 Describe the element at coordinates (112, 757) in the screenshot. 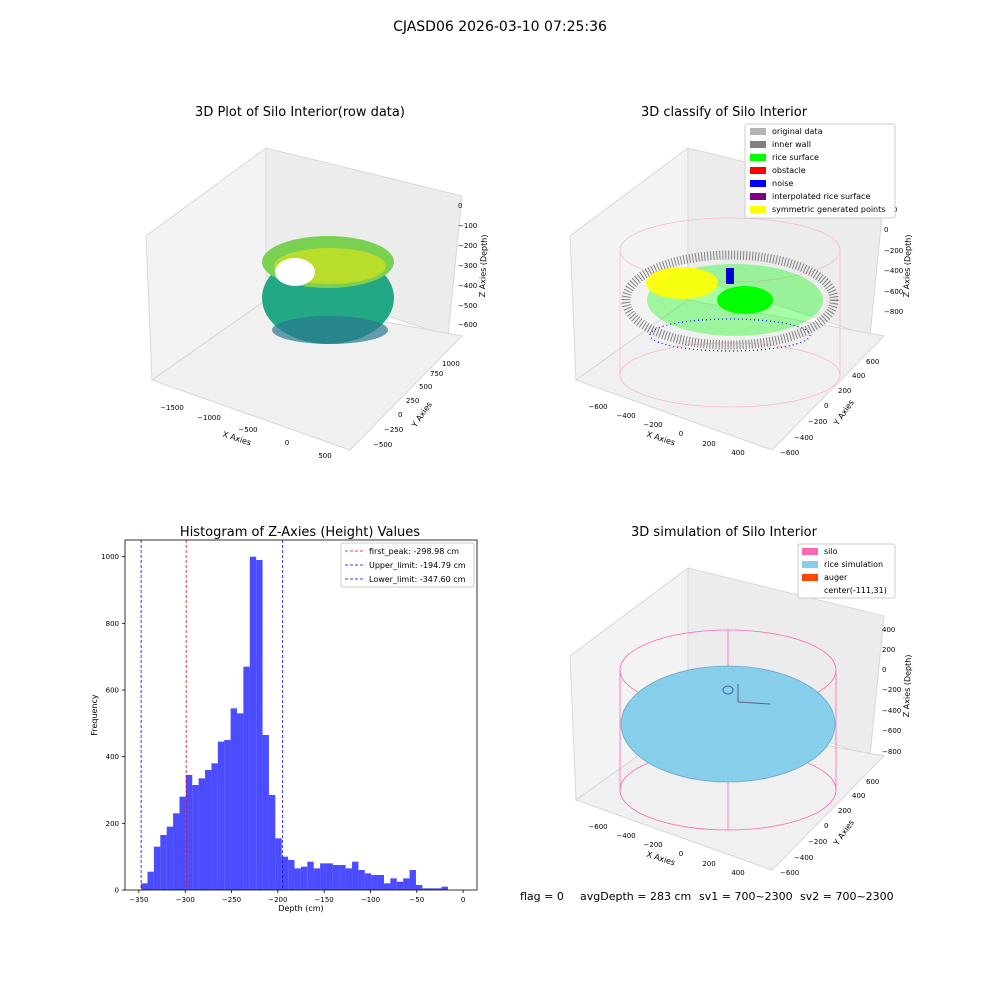

I see `y-tick-label: 400` at that location.